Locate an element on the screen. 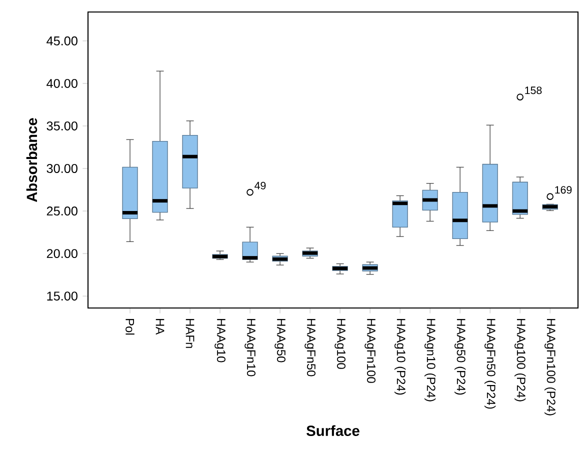  x-tick-label: HAAg10 is located at coordinates (220, 340).